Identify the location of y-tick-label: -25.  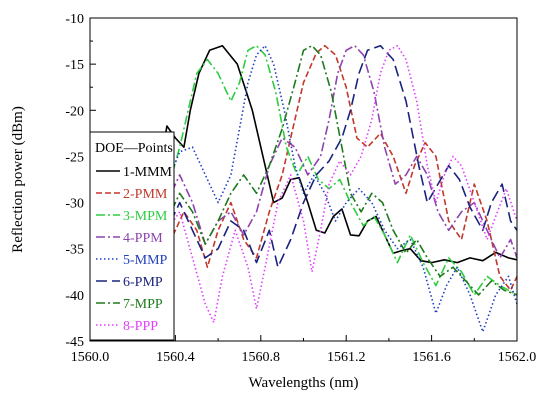
(74, 157).